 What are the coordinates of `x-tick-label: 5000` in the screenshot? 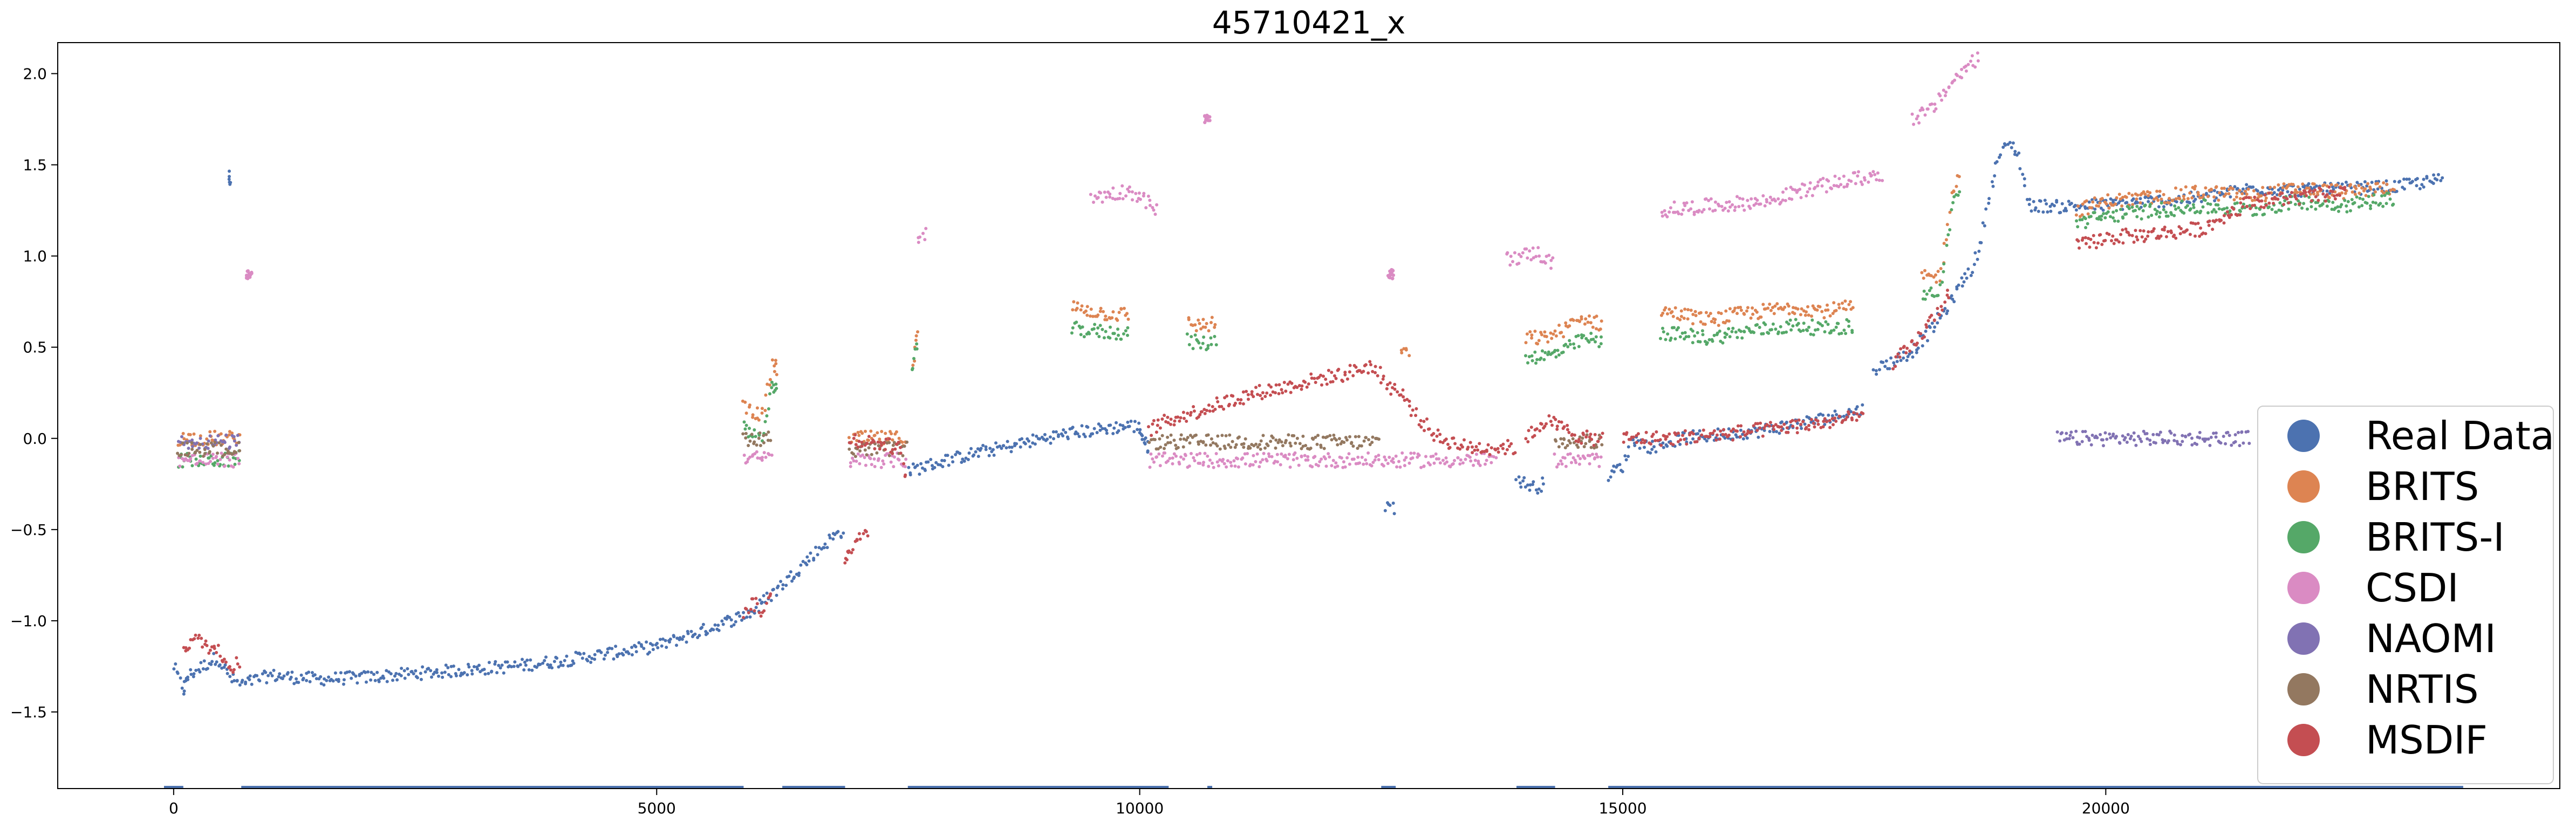 It's located at (657, 808).